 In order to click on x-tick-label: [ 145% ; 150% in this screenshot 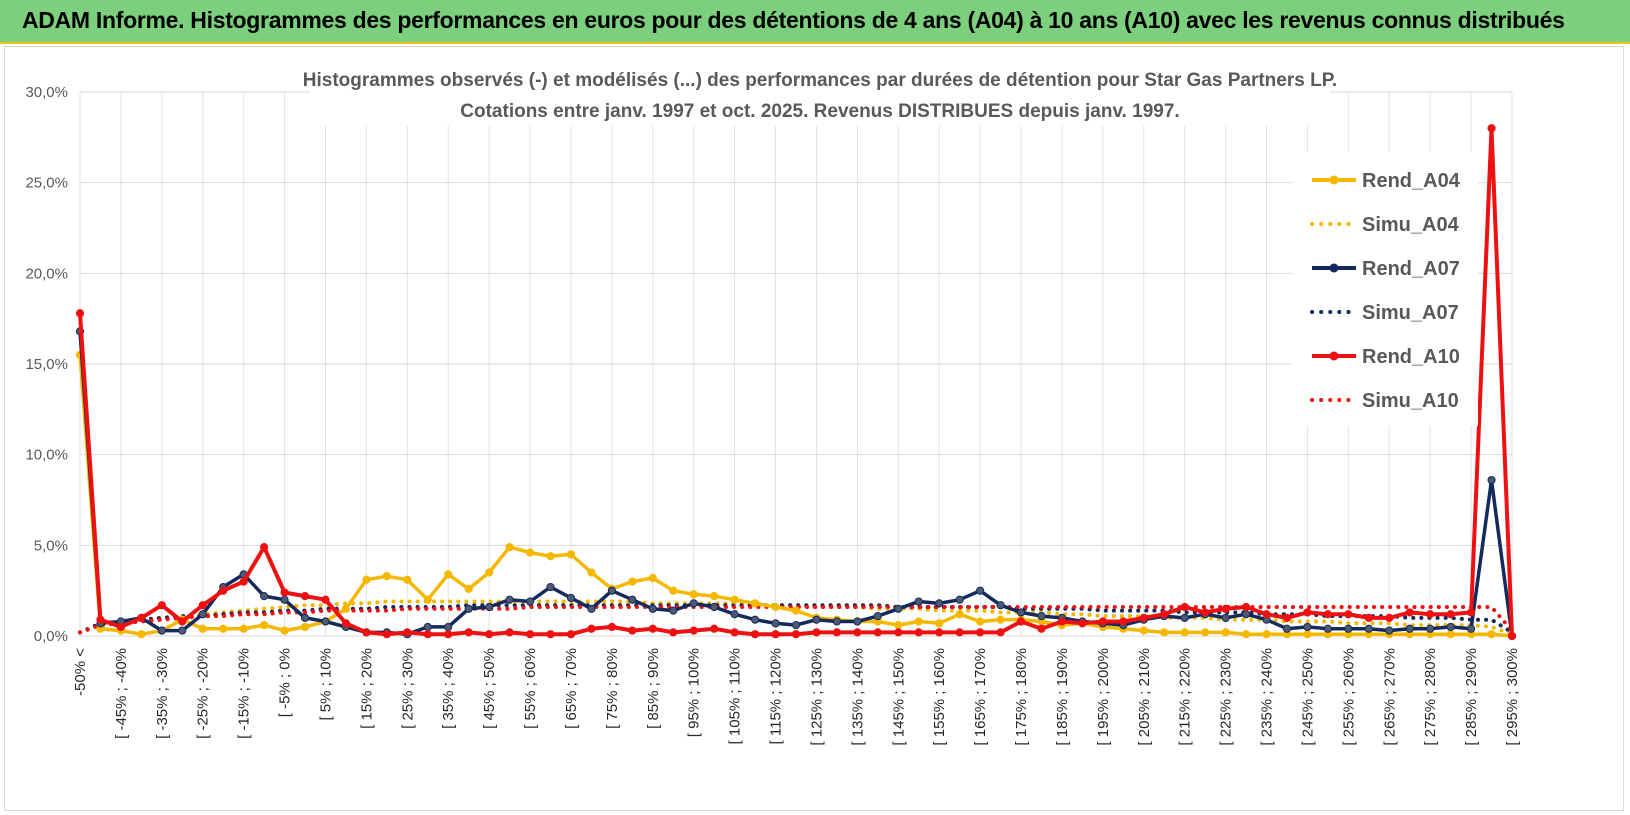, I will do `click(898, 697)`.